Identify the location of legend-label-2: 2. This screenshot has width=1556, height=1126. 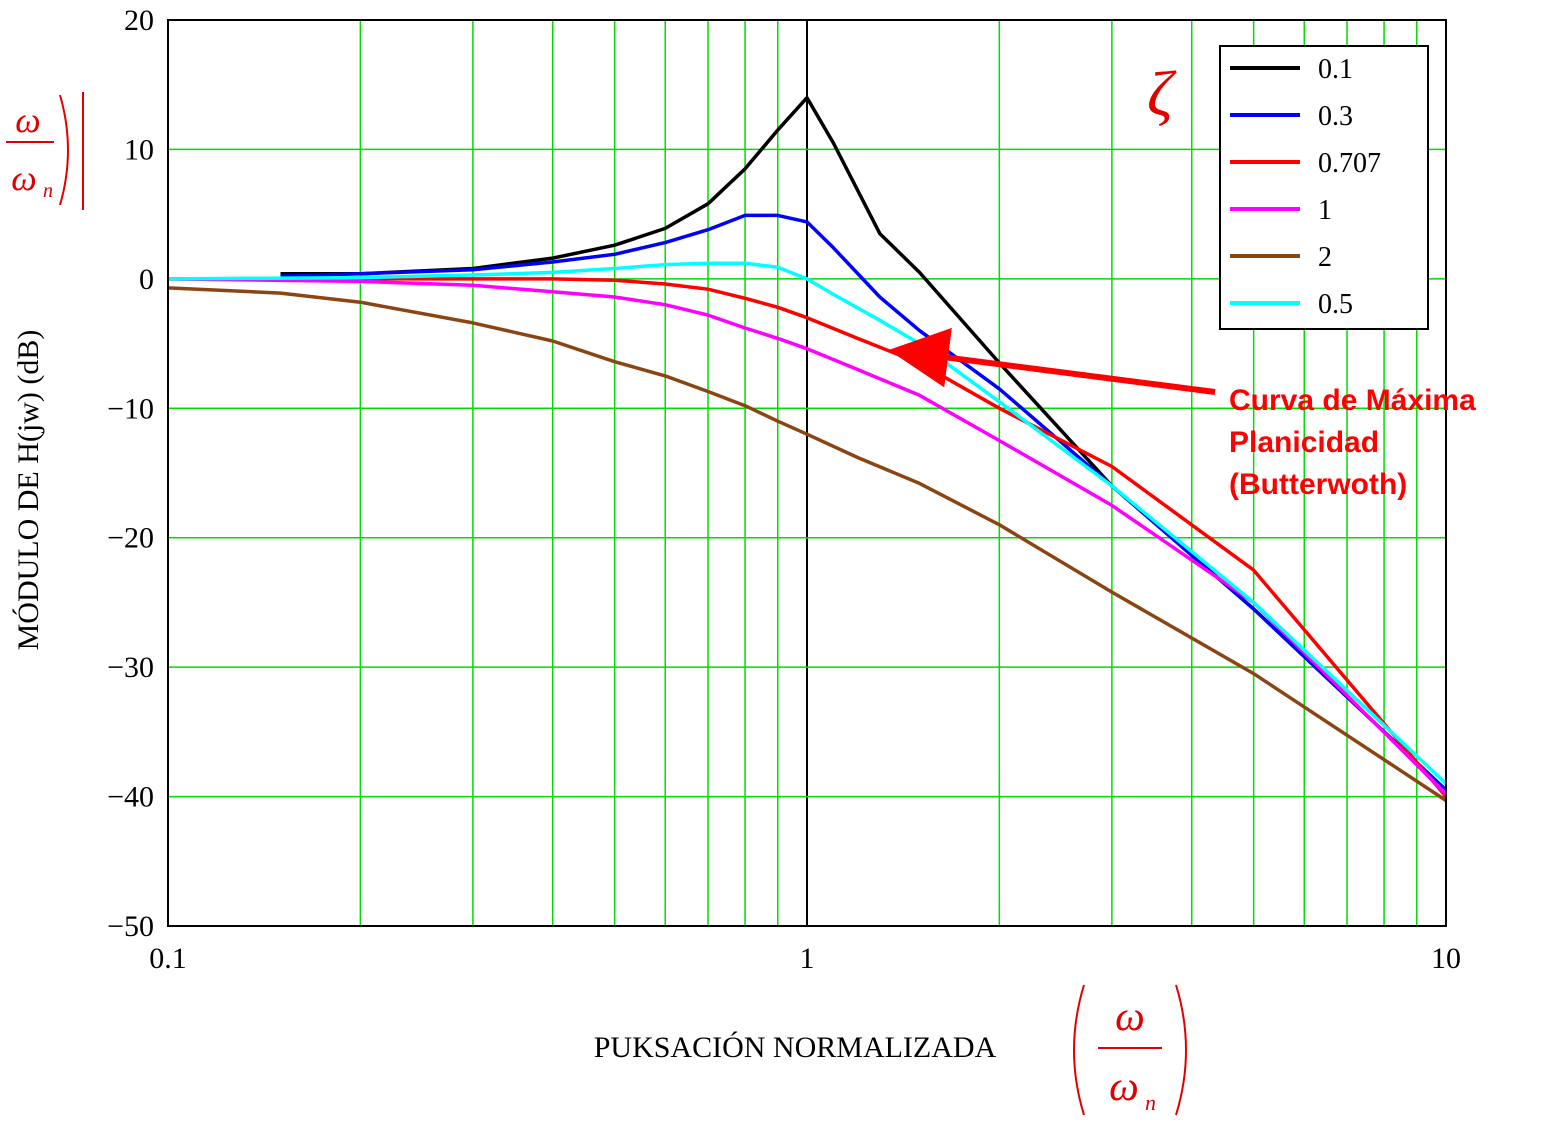
(1325, 257).